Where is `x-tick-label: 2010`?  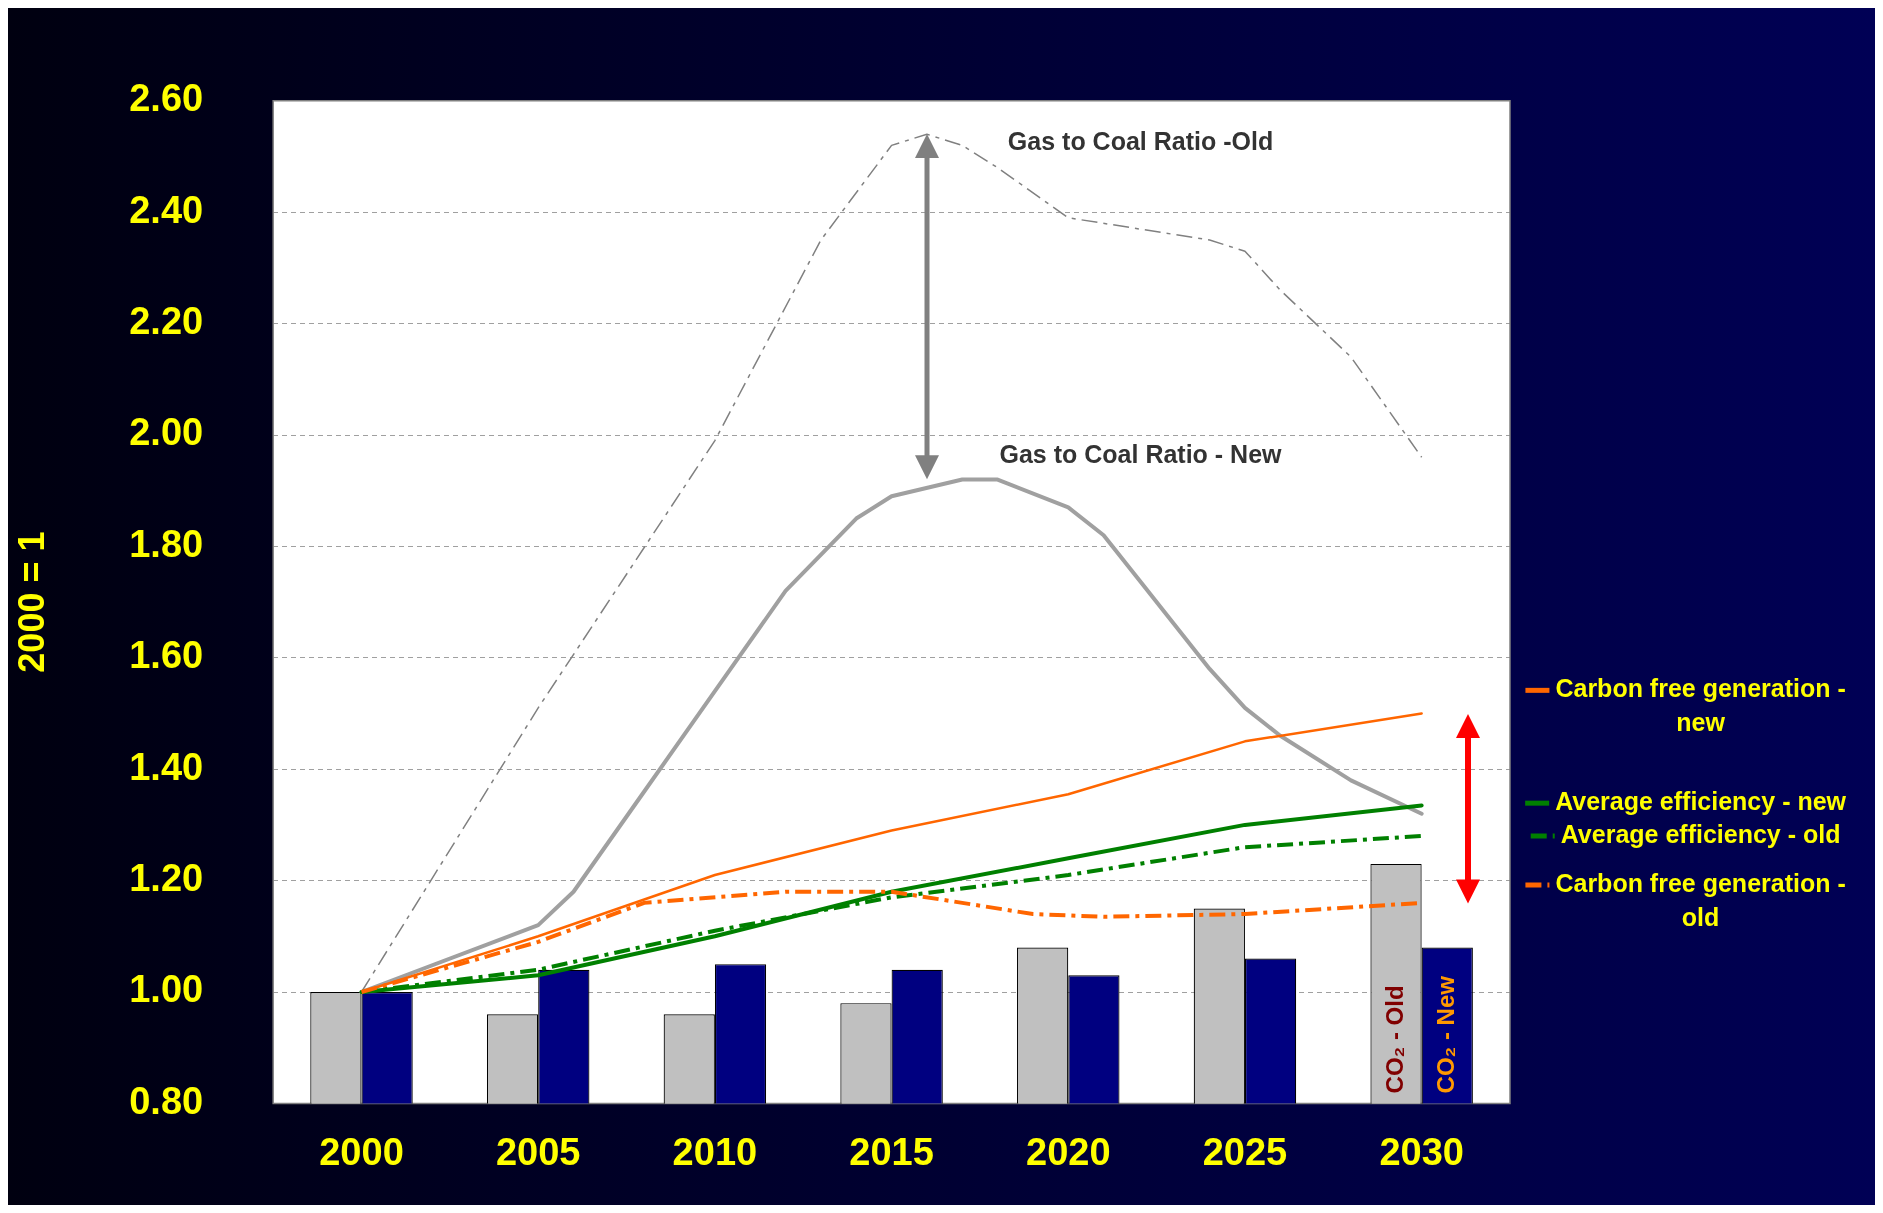 x-tick-label: 2010 is located at coordinates (715, 1151).